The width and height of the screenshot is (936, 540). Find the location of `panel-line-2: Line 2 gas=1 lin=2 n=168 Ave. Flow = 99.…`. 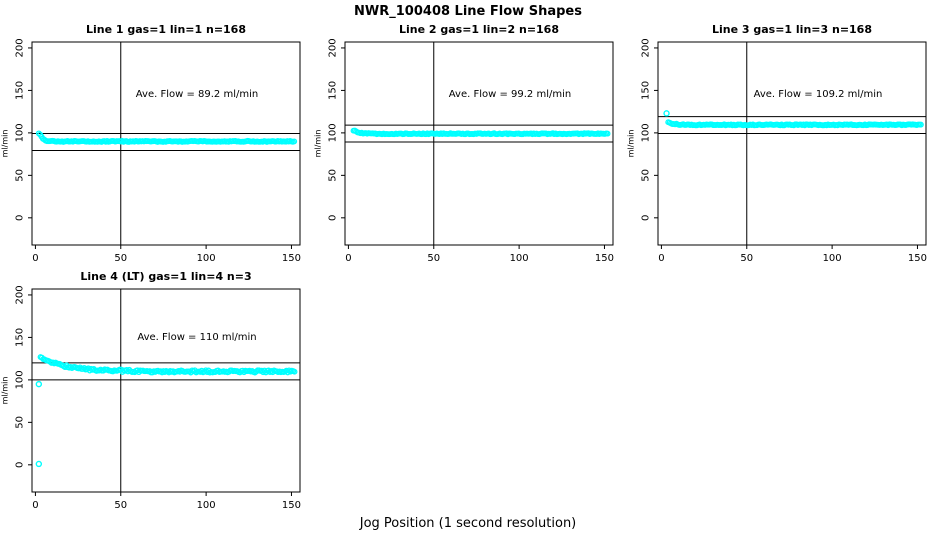

panel-line-2: Line 2 gas=1 lin=2 n=168 Ave. Flow = 99.… is located at coordinates (464, 143).